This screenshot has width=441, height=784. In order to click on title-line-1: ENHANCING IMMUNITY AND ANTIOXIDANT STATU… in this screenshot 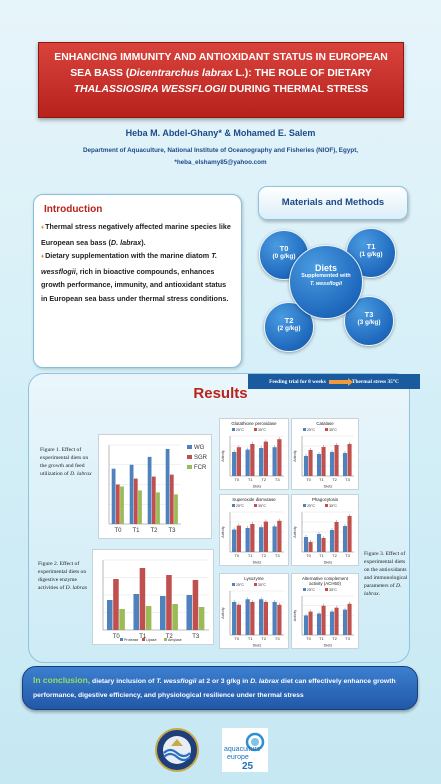, I will do `click(221, 57)`.